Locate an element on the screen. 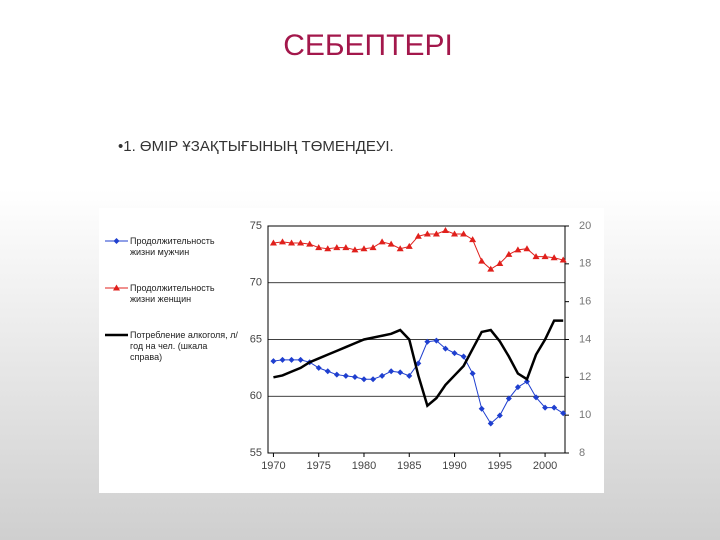 This screenshot has height=540, width=720. y2-tick-label: 16 is located at coordinates (585, 302).